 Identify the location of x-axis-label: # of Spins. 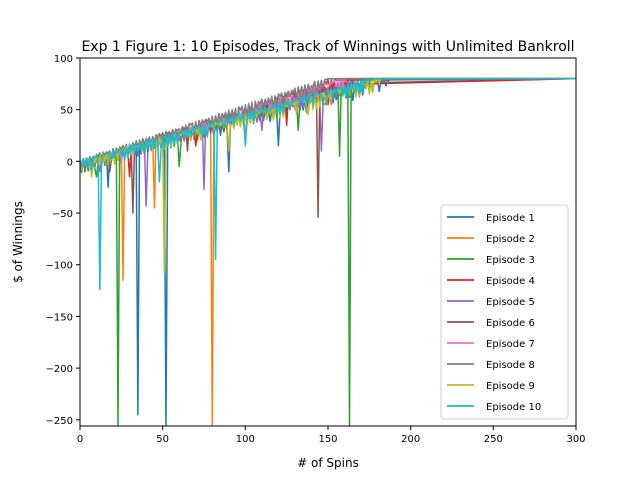
(328, 463).